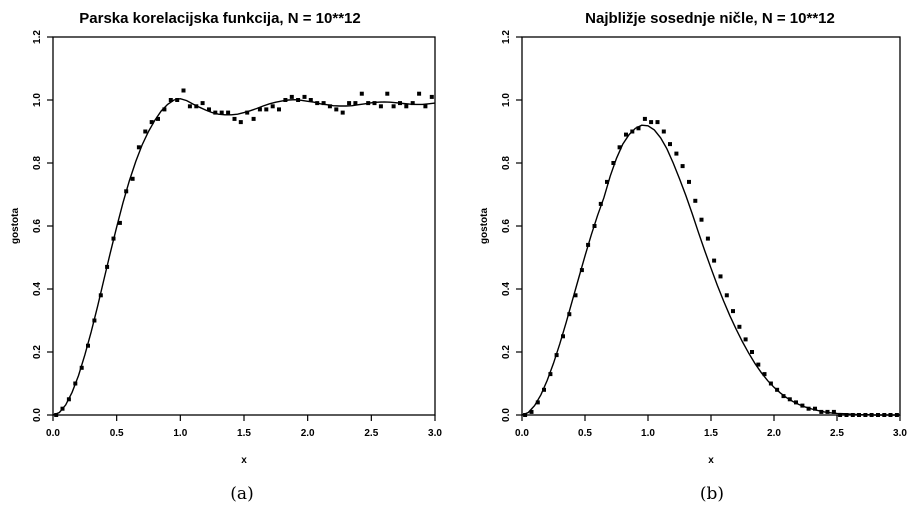  I want to click on y-tick-label: 1.0, so click(506, 100).